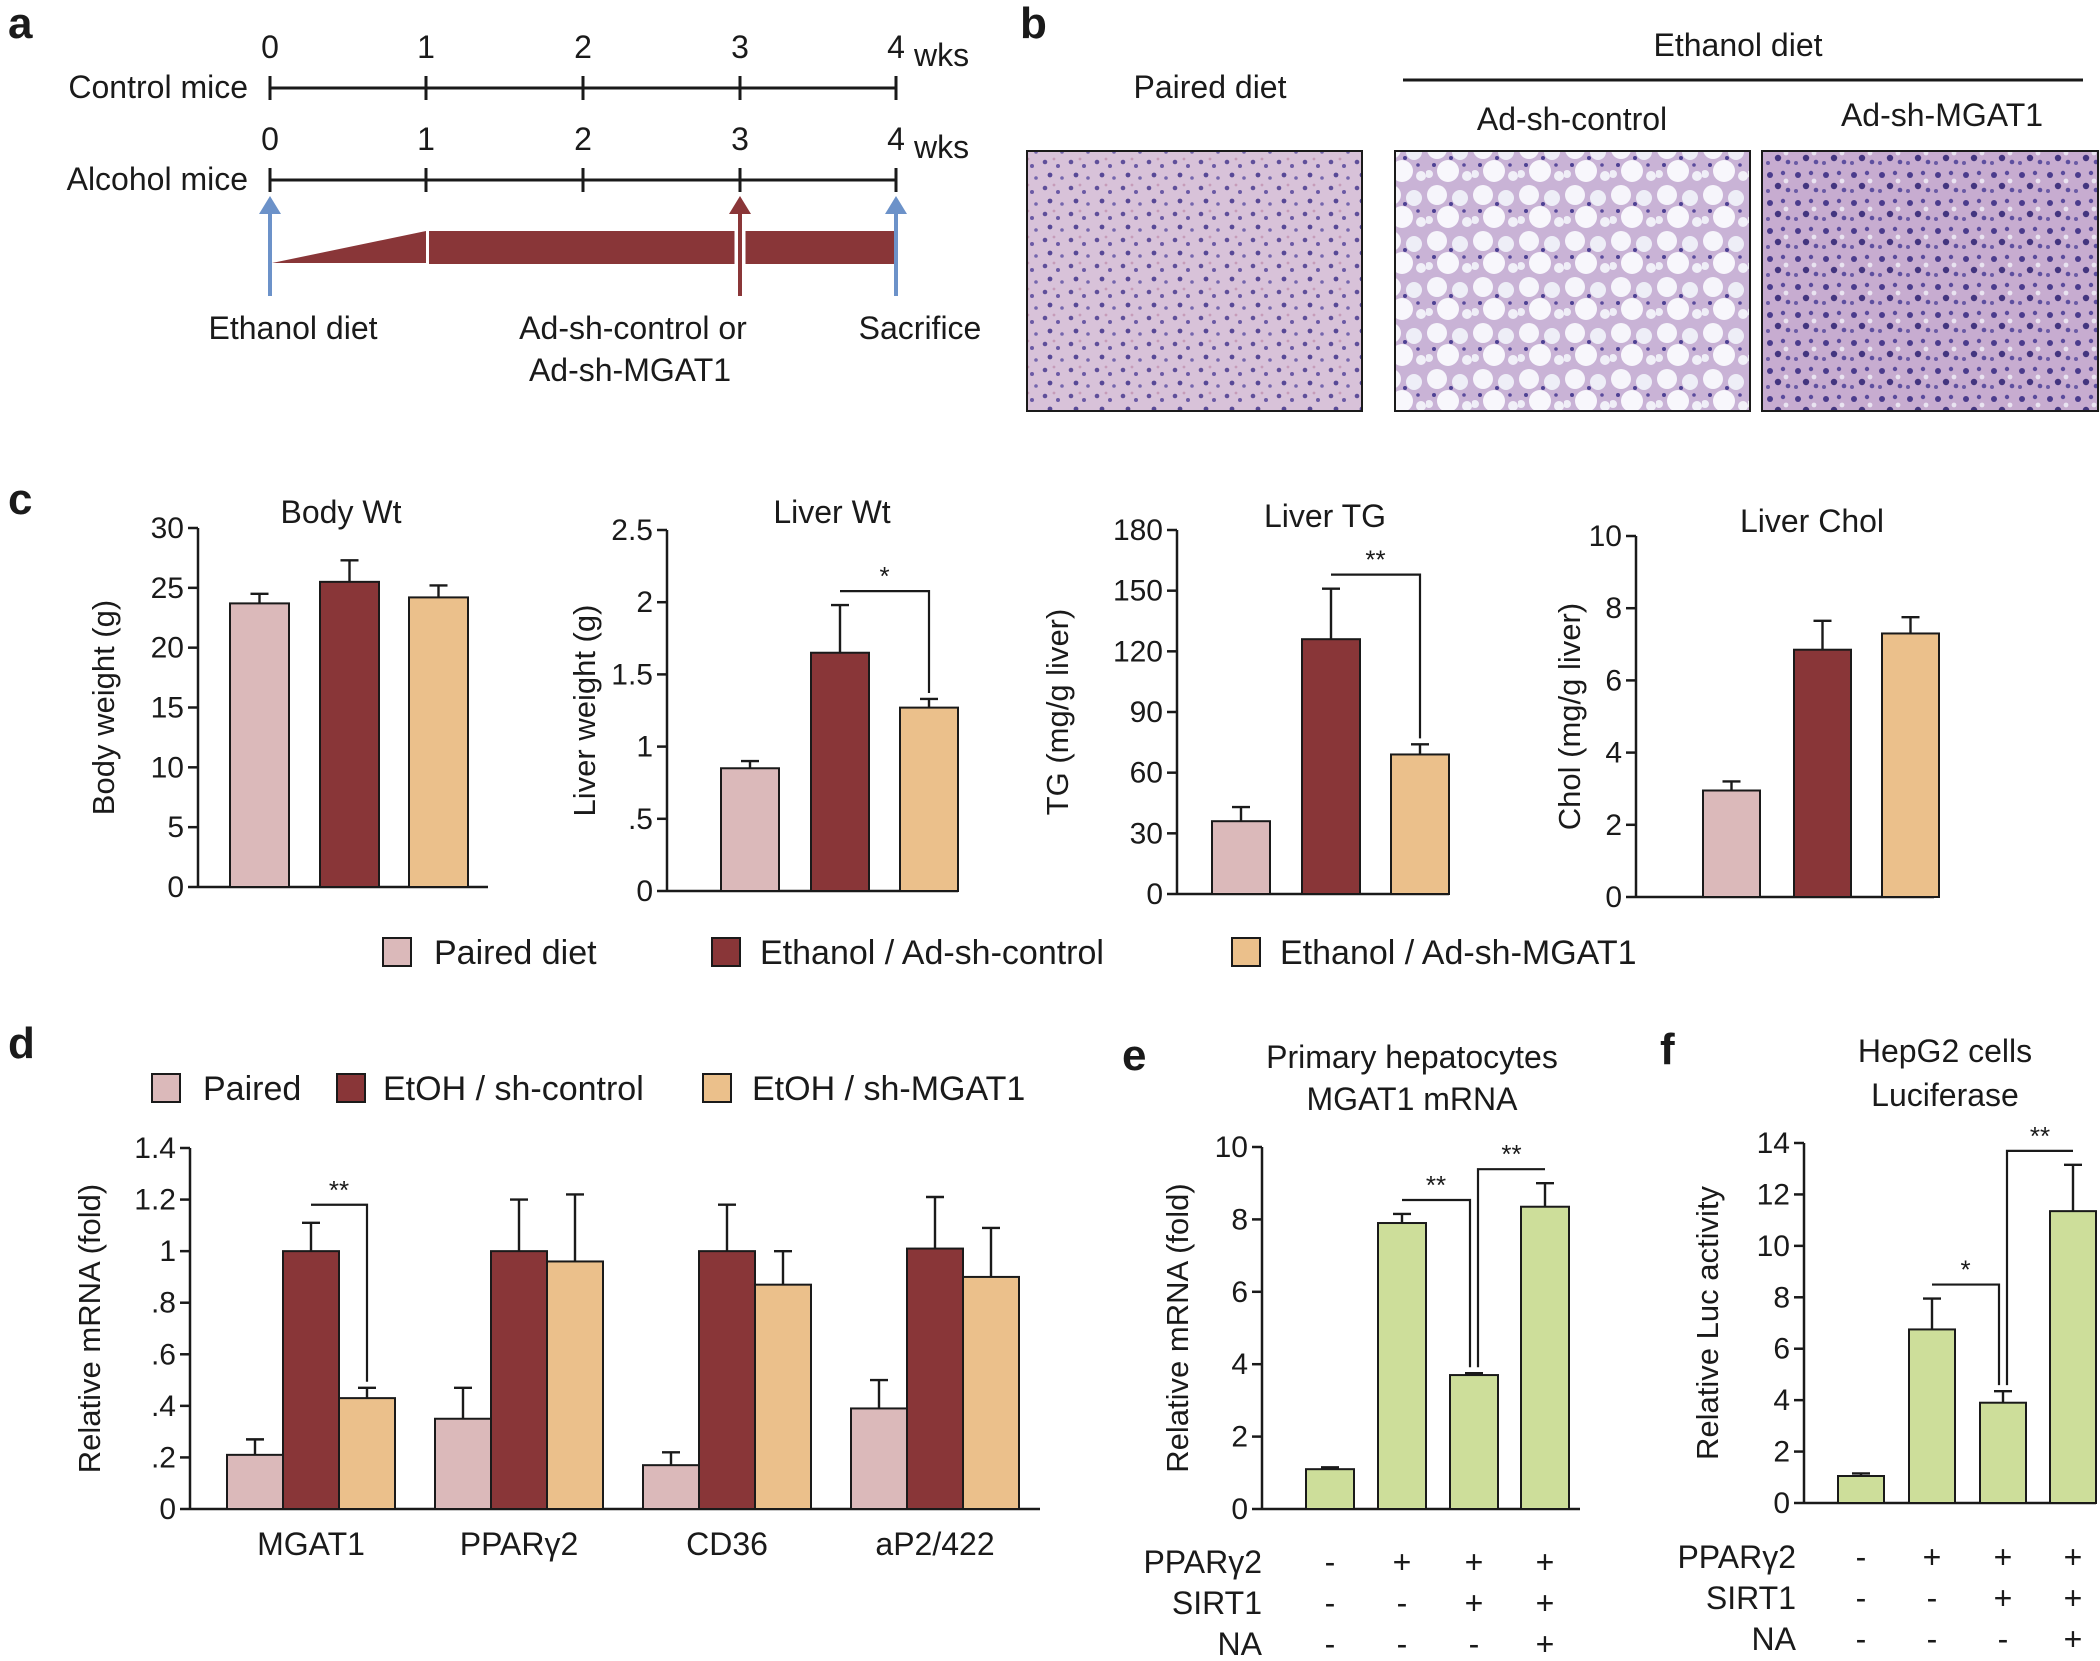 The width and height of the screenshot is (2100, 1661). I want to click on x-category-label: aP2/422, so click(934, 1544).